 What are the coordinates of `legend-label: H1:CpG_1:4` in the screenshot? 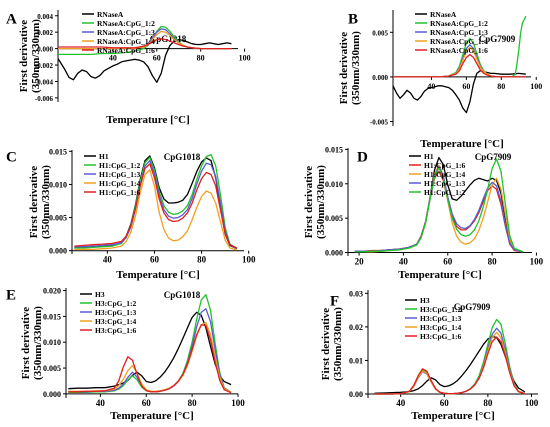 It's located at (120, 183).